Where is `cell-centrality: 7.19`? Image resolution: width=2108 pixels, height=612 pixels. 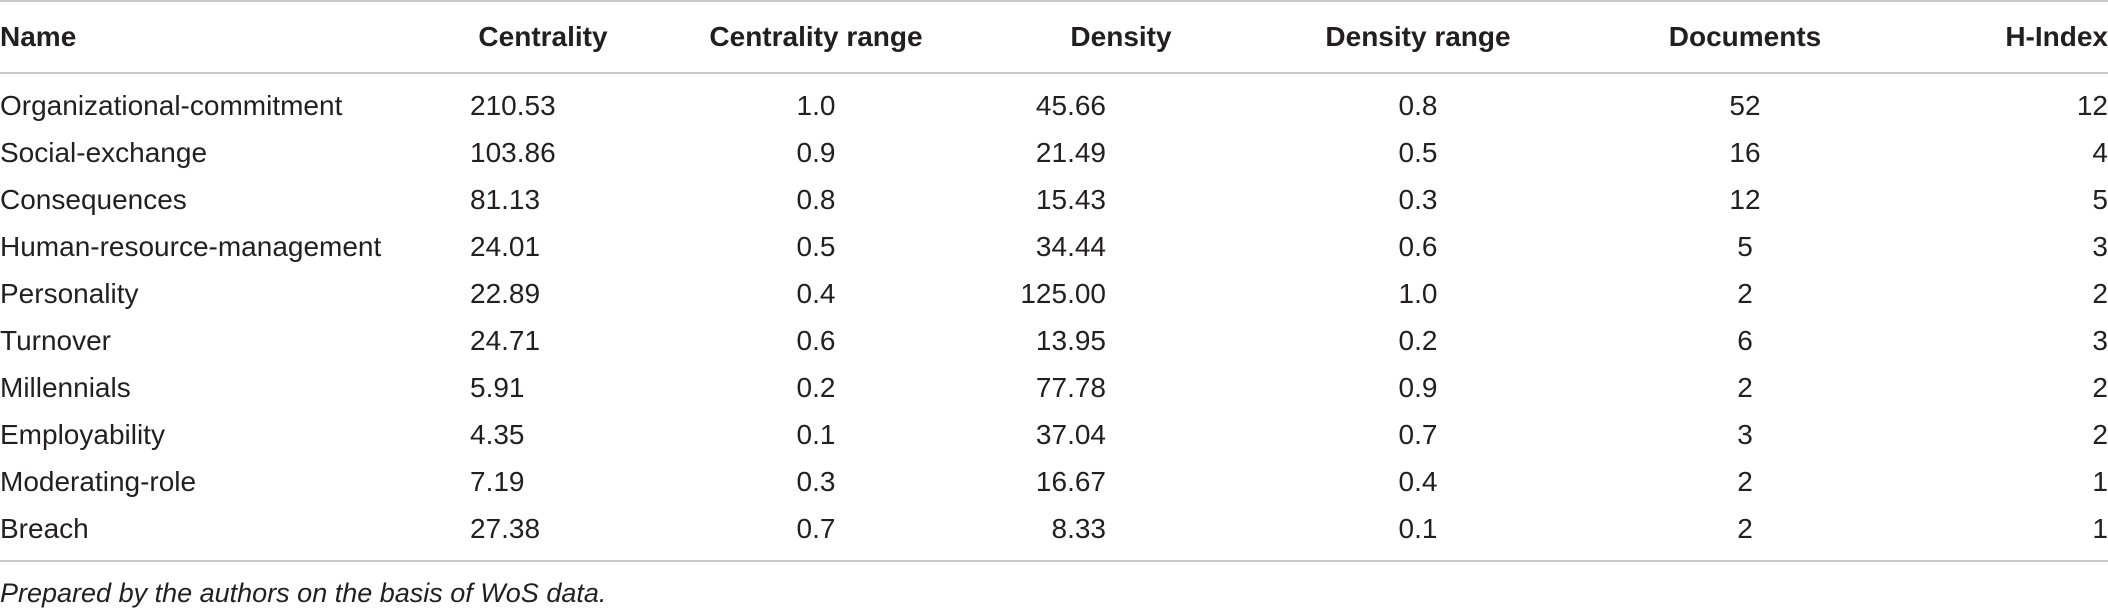
cell-centrality: 7.19 is located at coordinates (497, 481).